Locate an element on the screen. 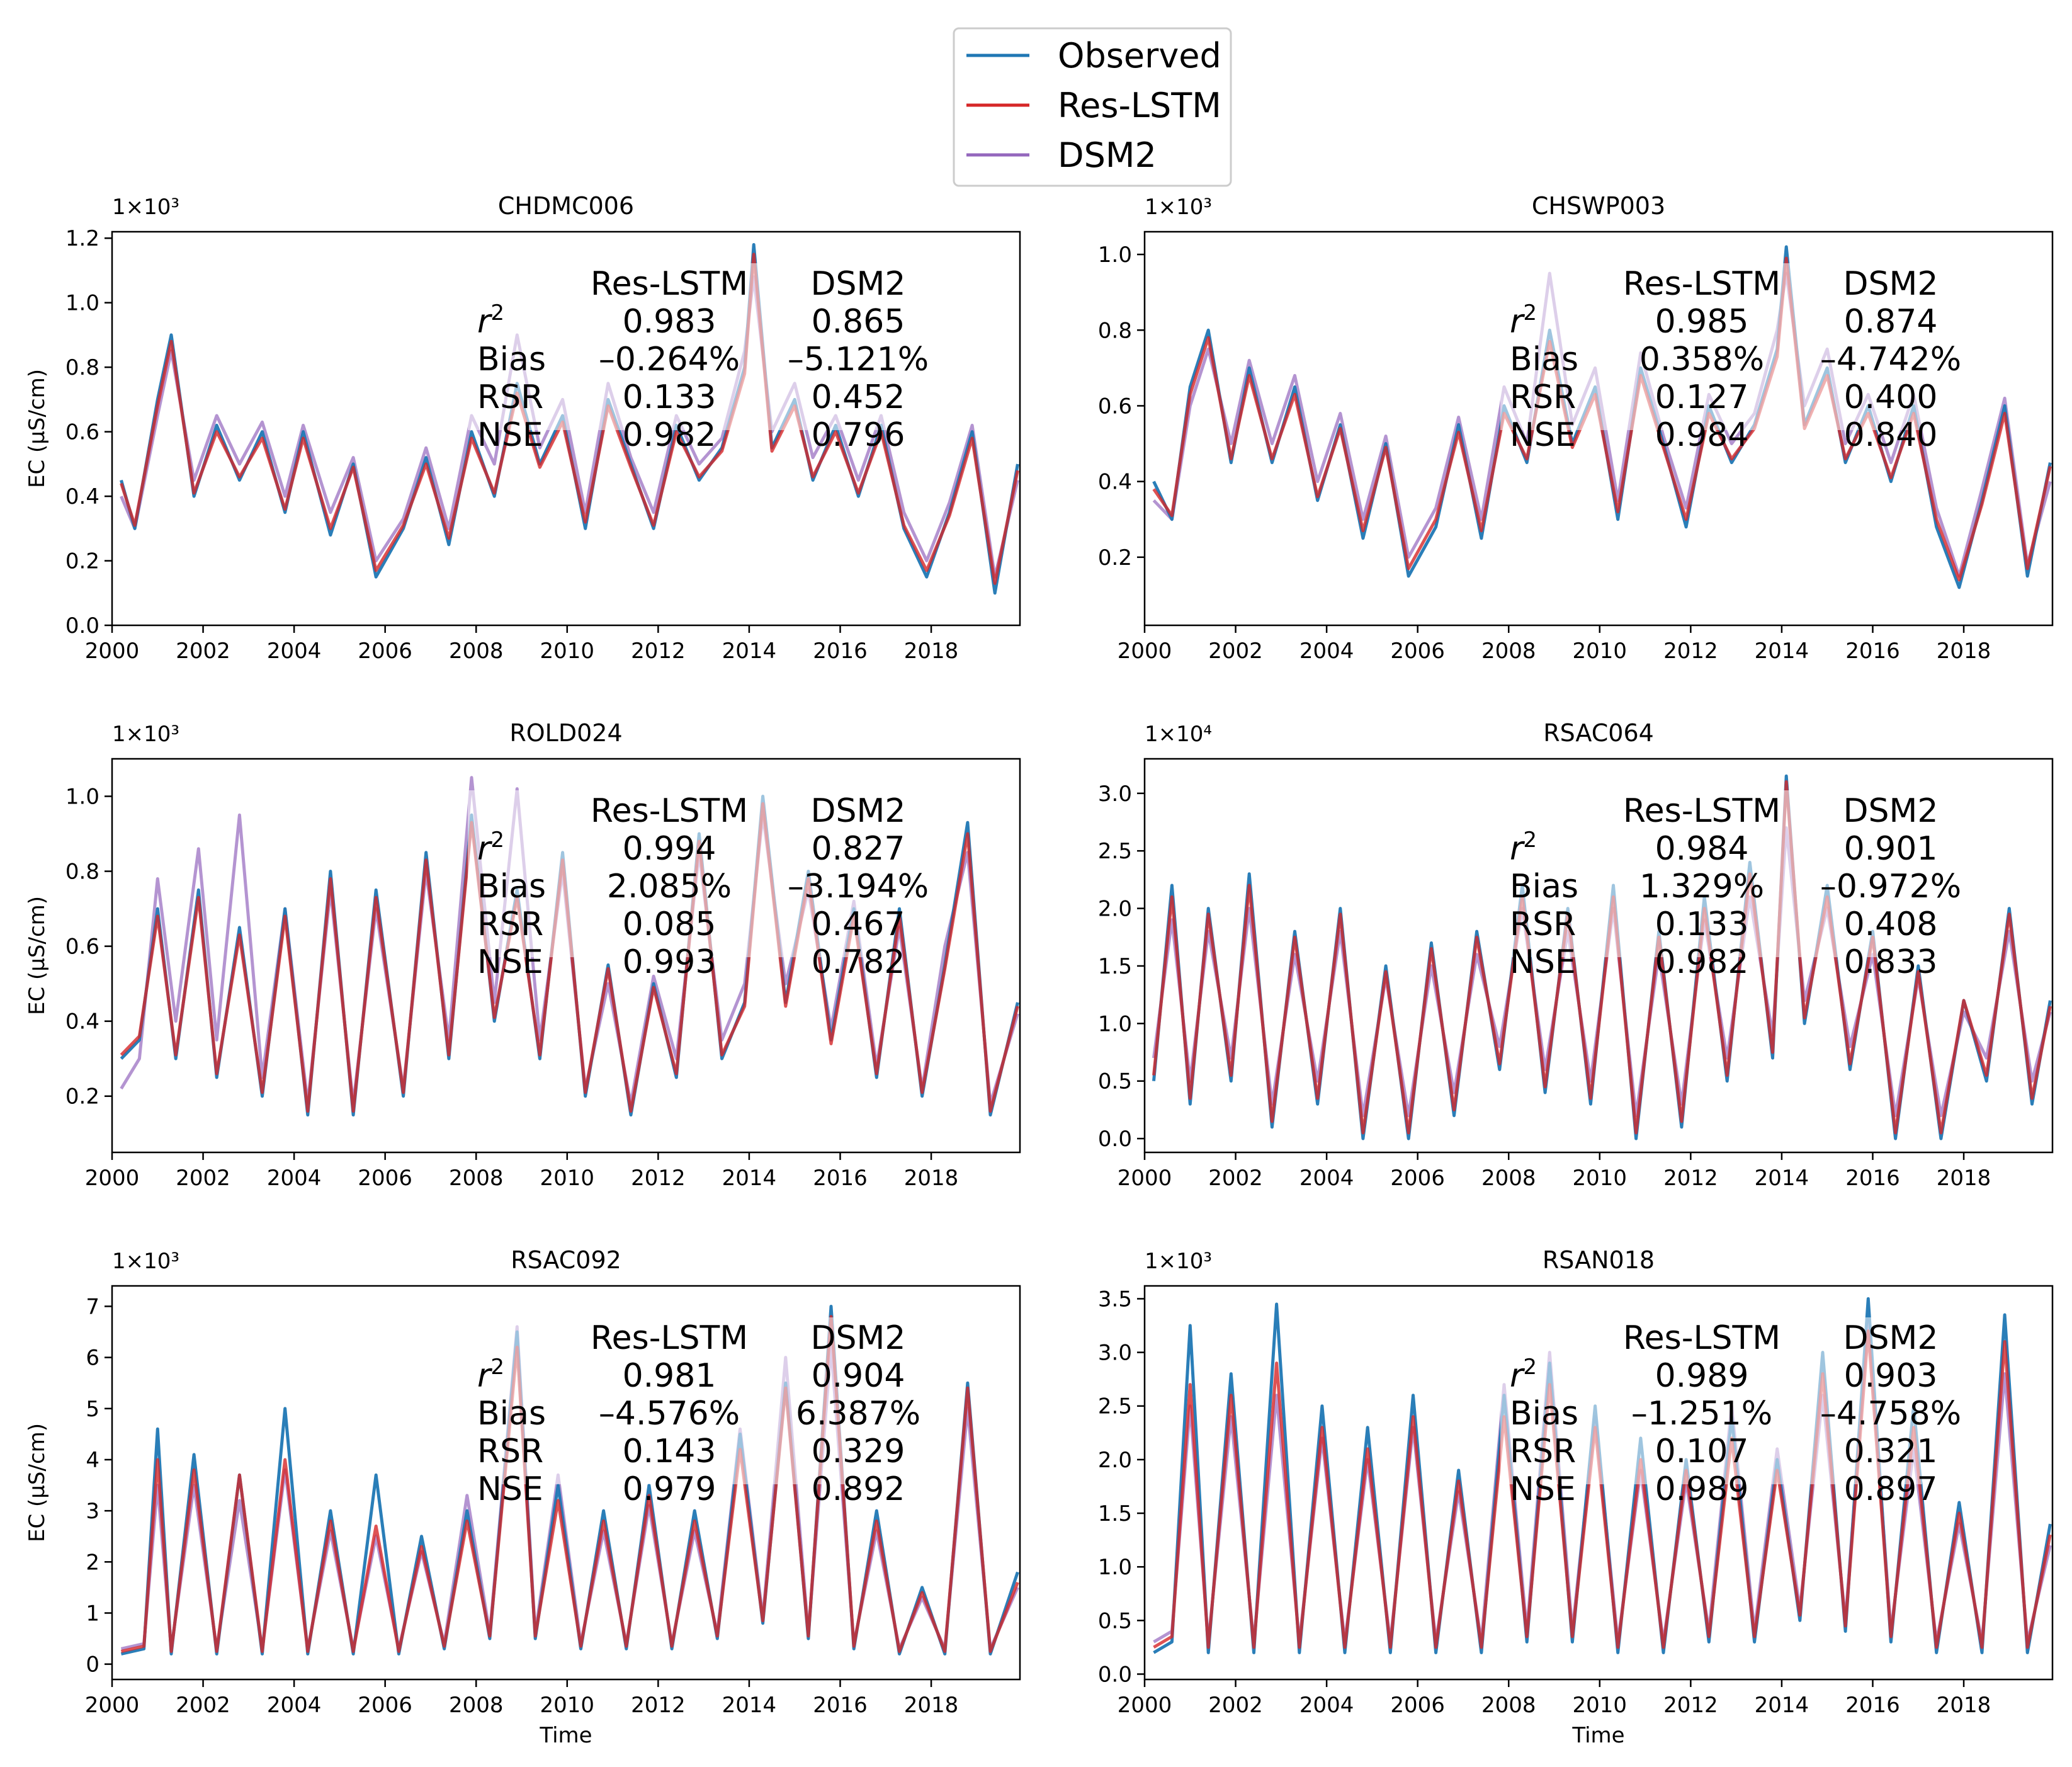 The width and height of the screenshot is (2072, 1767). stats-value-r2-reslstm: 0.985 is located at coordinates (1702, 322).